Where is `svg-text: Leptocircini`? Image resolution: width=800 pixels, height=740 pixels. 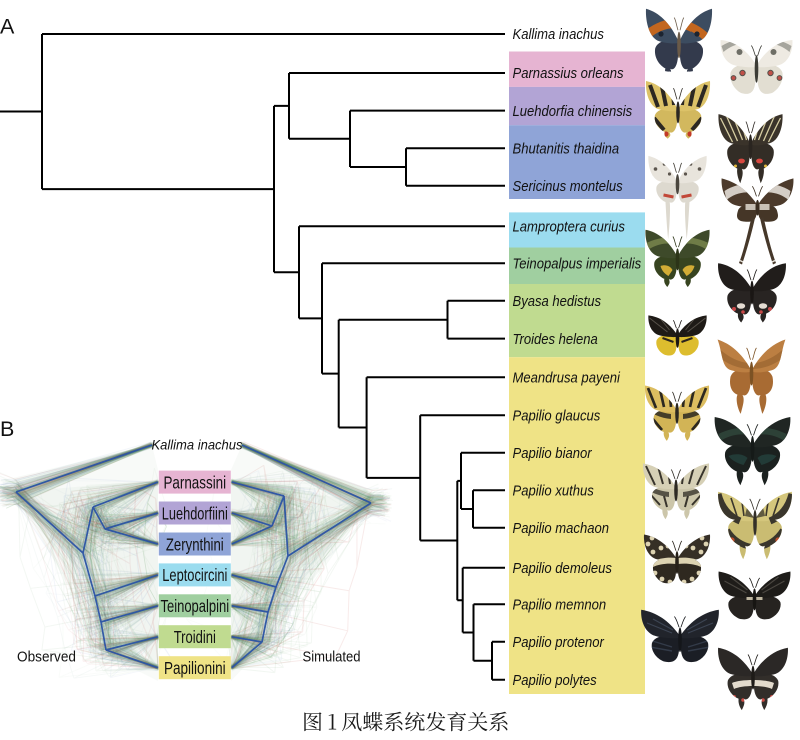
svg-text: Leptocircini is located at coordinates (194, 575).